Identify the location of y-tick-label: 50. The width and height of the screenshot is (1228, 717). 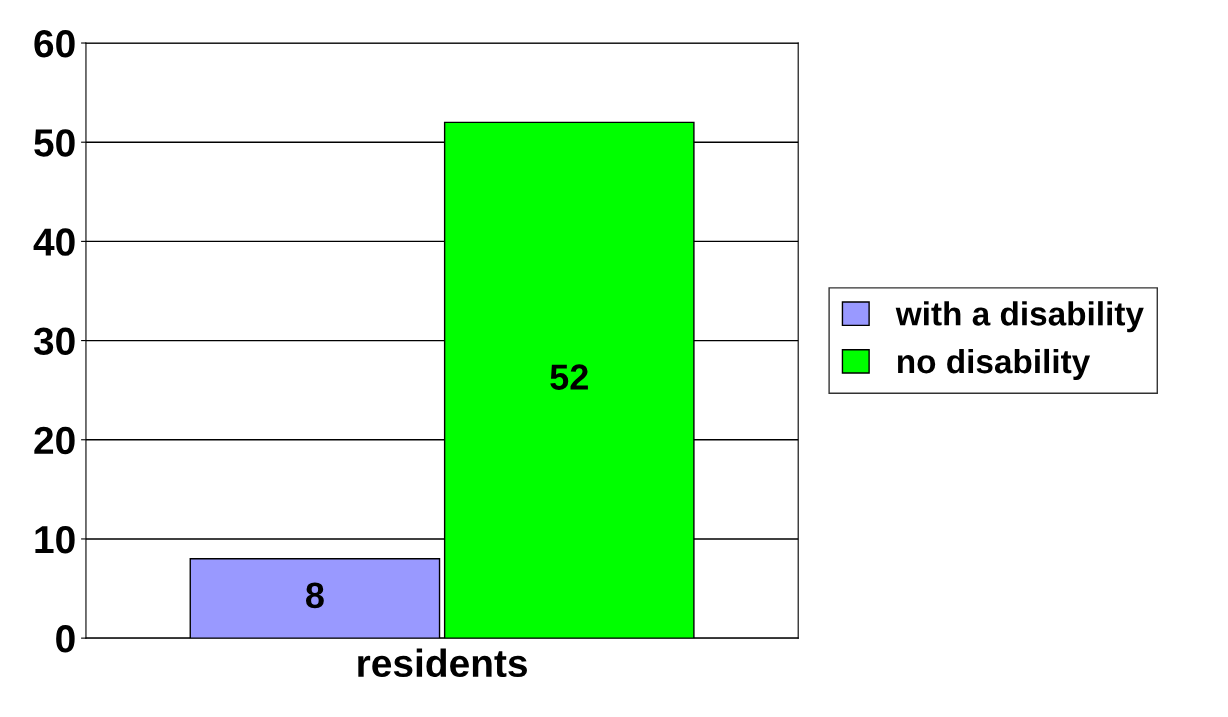
(54, 143).